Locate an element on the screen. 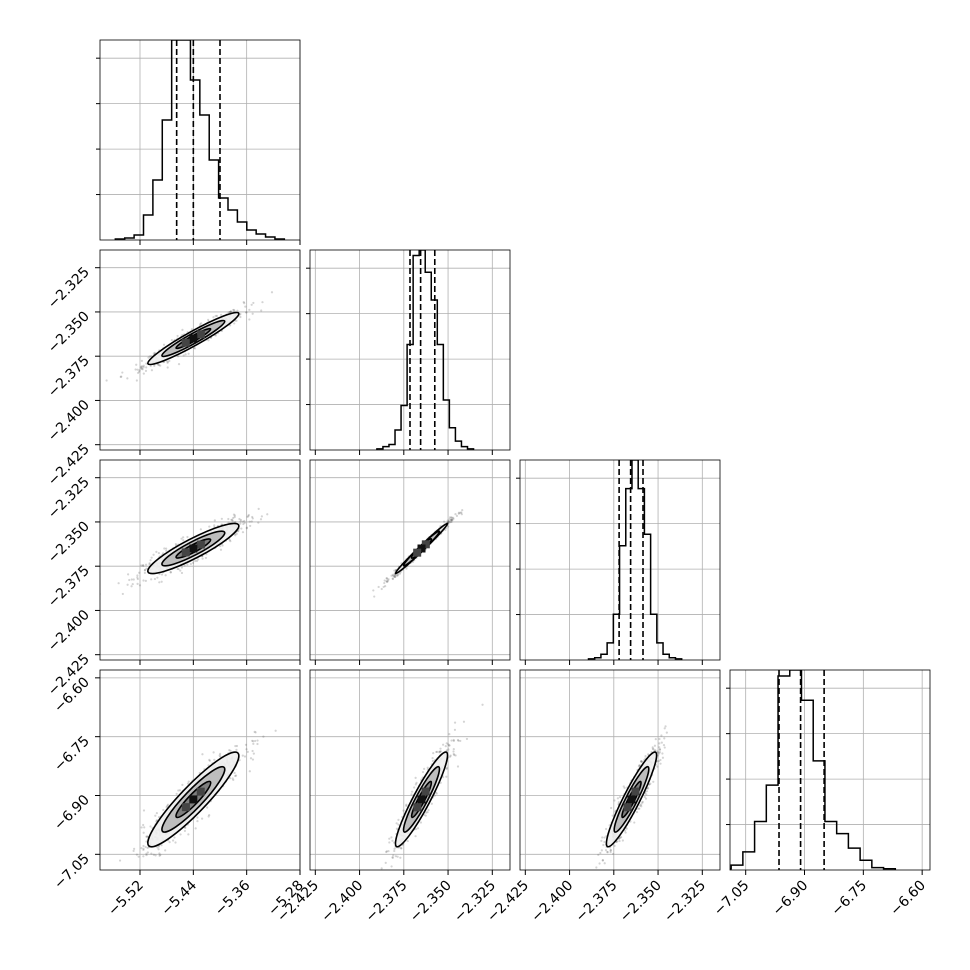 The width and height of the screenshot is (970, 970). panel-3-2: −2.425−2.400−2.375−2.350−2.325 is located at coordinates (602, 797).